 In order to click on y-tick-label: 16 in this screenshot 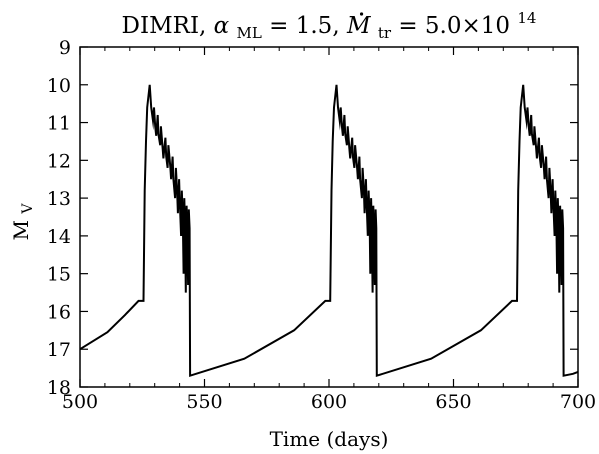, I will do `click(59, 312)`.